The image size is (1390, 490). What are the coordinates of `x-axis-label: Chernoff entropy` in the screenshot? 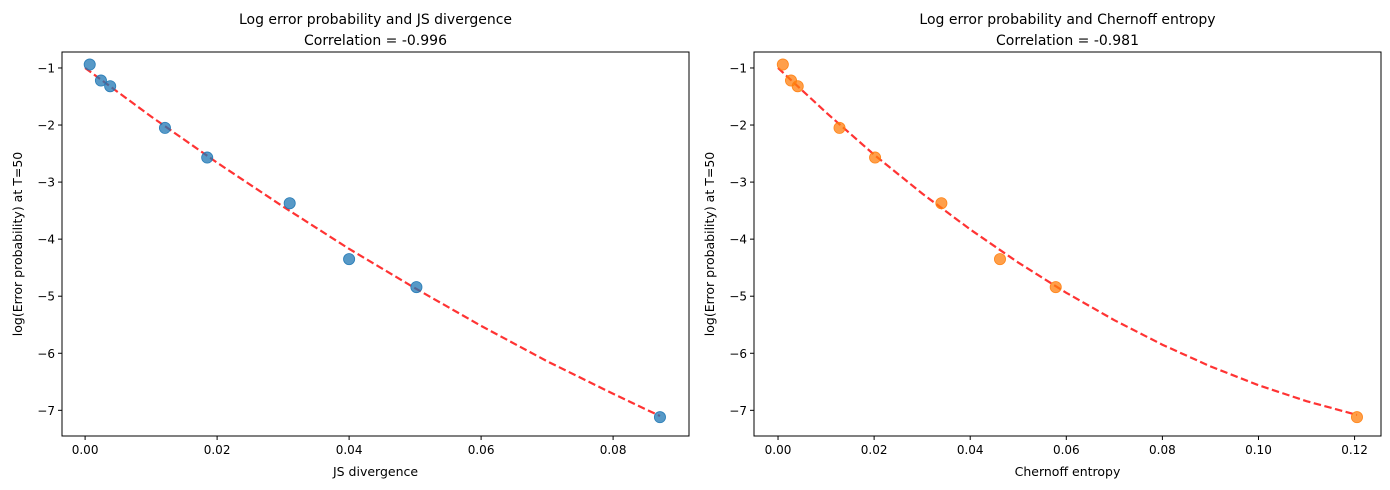 It's located at (1068, 471).